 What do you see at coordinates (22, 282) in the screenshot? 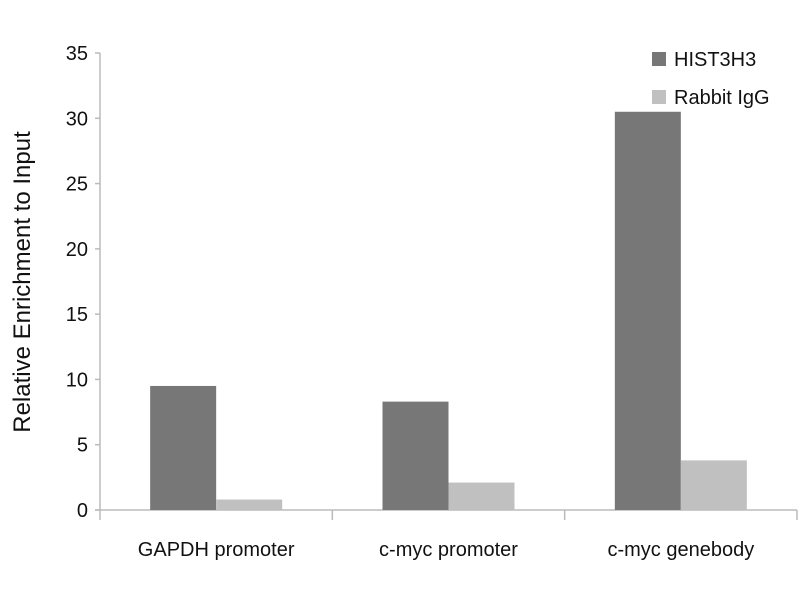
I see `y-axis-label: Relative Enrichment to Input` at bounding box center [22, 282].